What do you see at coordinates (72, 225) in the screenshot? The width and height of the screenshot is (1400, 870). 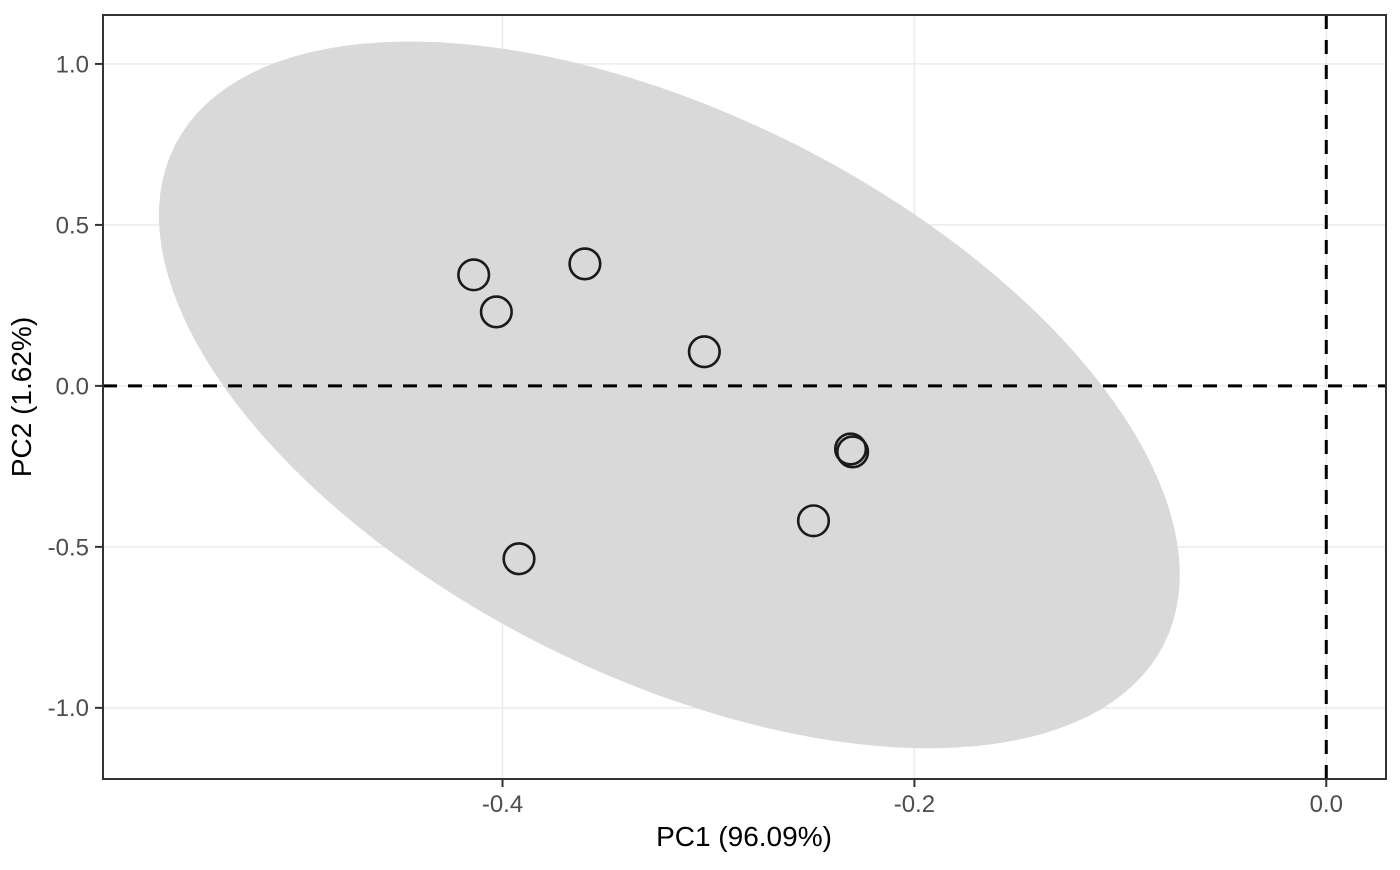 I see `y-tick-label: 0.5` at bounding box center [72, 225].